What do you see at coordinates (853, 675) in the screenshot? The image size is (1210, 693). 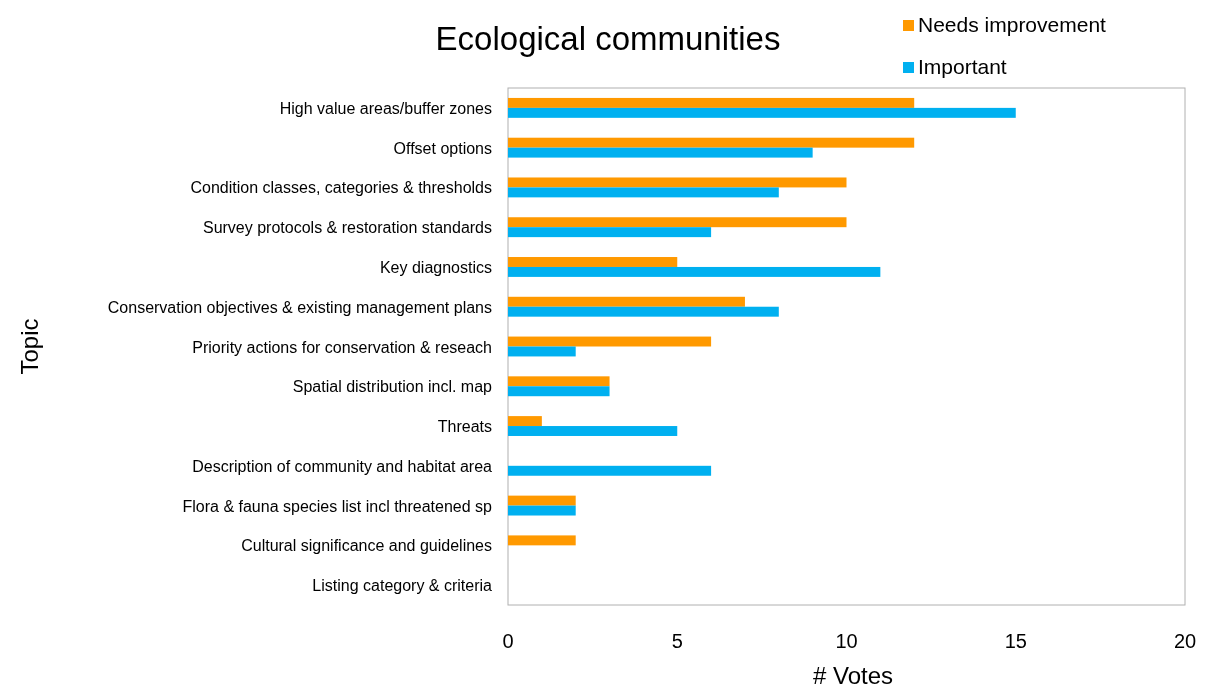 I see `x-axis-title: # Votes` at bounding box center [853, 675].